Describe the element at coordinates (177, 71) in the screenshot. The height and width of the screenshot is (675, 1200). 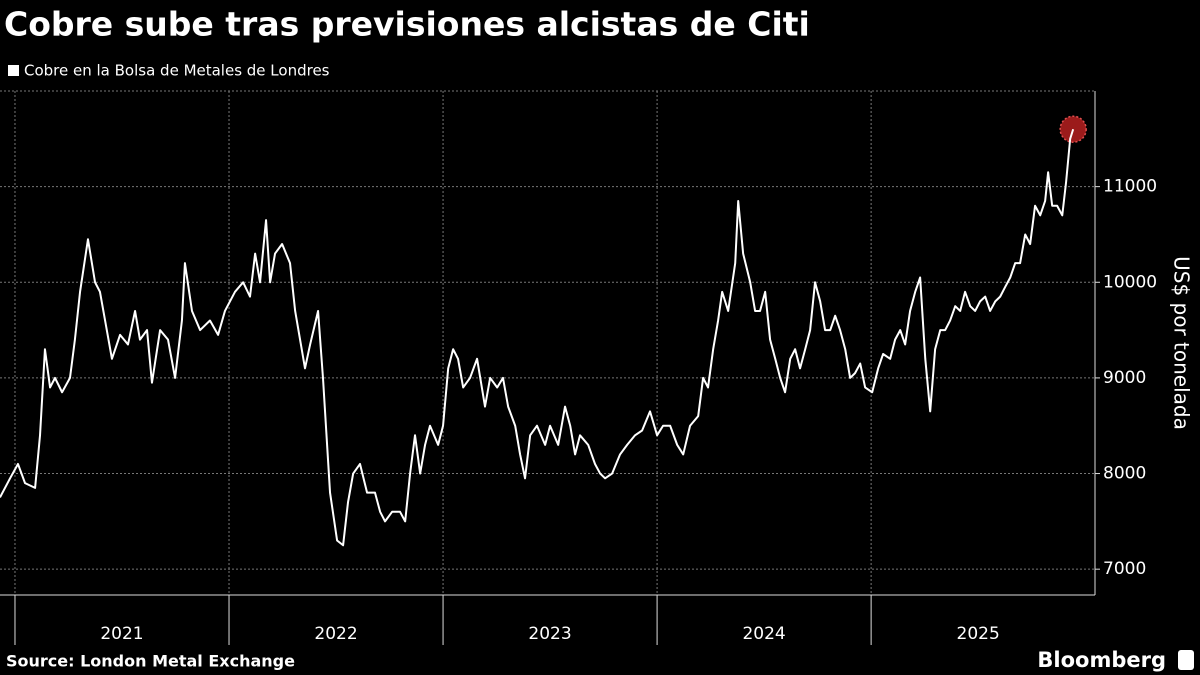
I see `legend-label: Cobre en la Bolsa de Metales de Londres` at that location.